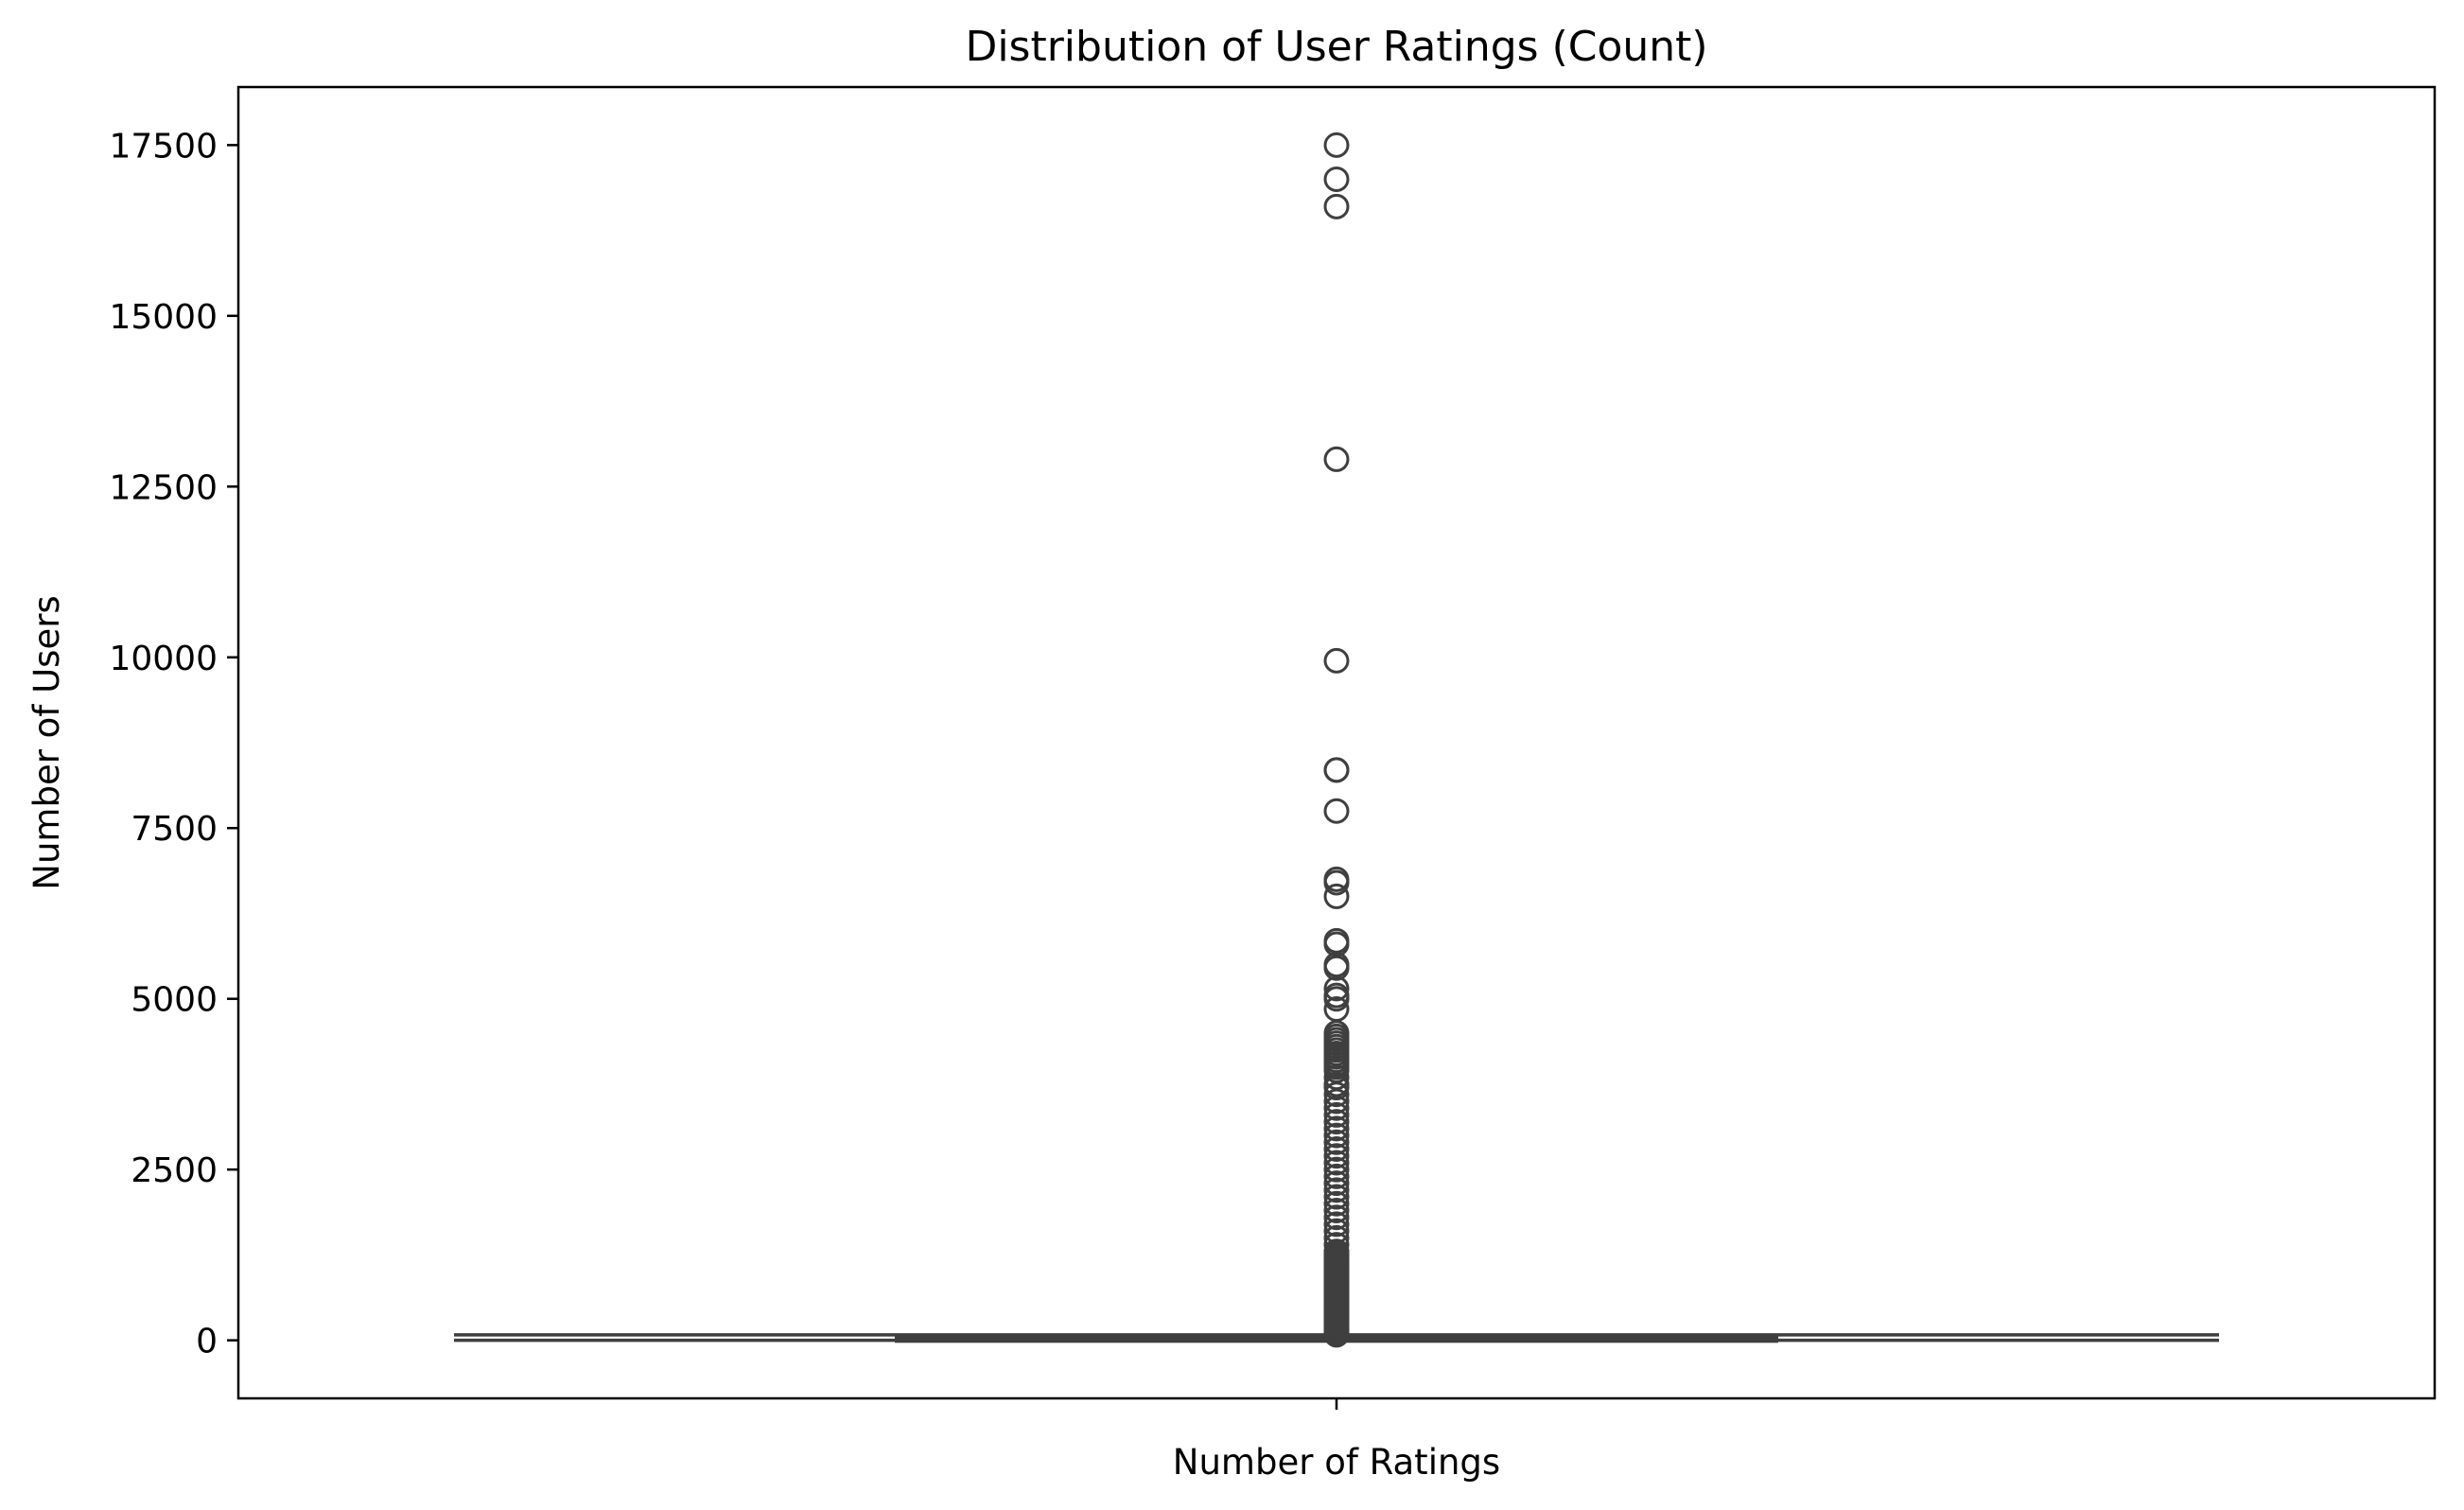 The width and height of the screenshot is (2464, 1510). What do you see at coordinates (1336, 1462) in the screenshot?
I see `x-axis-label: Number of Ratings` at bounding box center [1336, 1462].